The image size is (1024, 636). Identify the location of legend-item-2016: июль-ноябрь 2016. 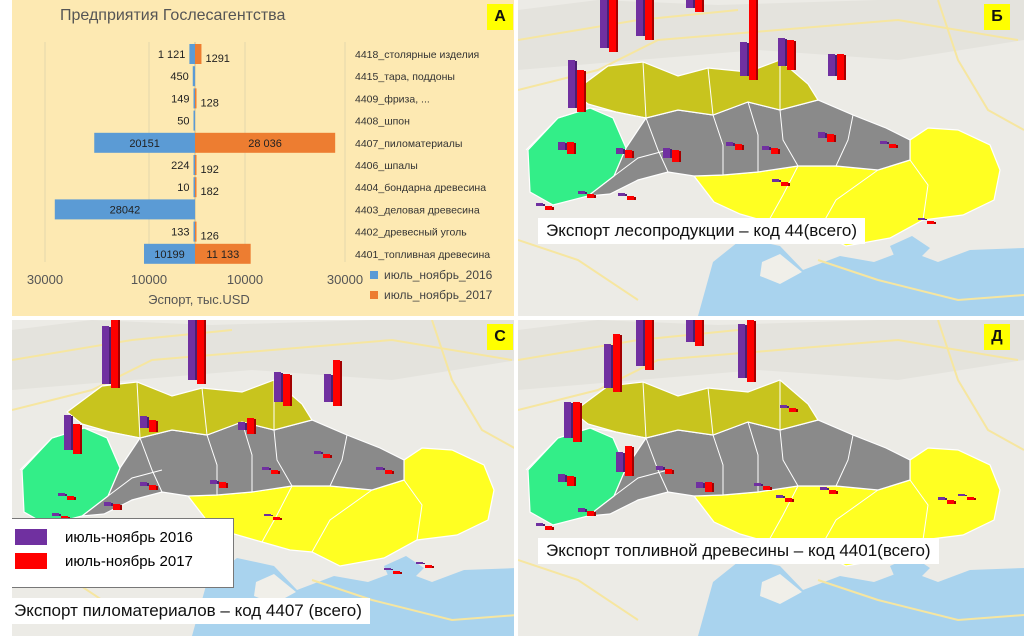
(122, 537).